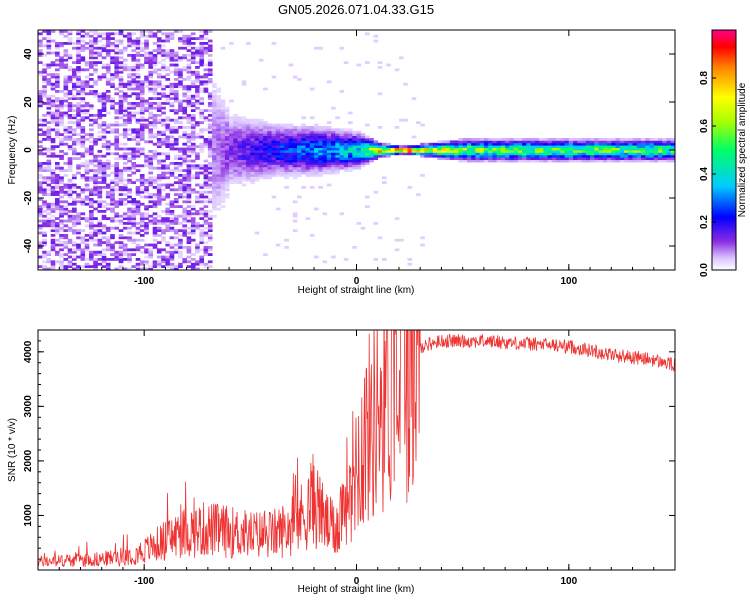 Image resolution: width=750 pixels, height=600 pixels. I want to click on colorbar-label: Normalized spectral amplitude, so click(742, 149).